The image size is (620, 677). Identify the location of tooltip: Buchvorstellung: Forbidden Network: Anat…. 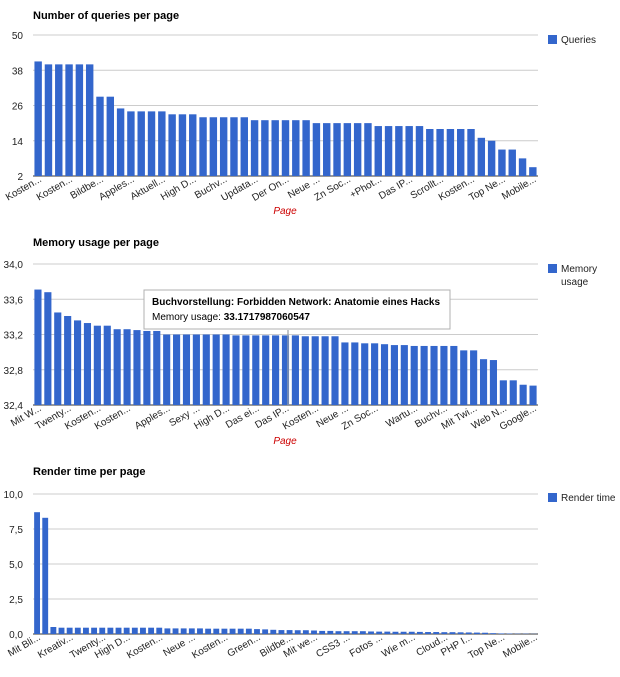
(297, 347).